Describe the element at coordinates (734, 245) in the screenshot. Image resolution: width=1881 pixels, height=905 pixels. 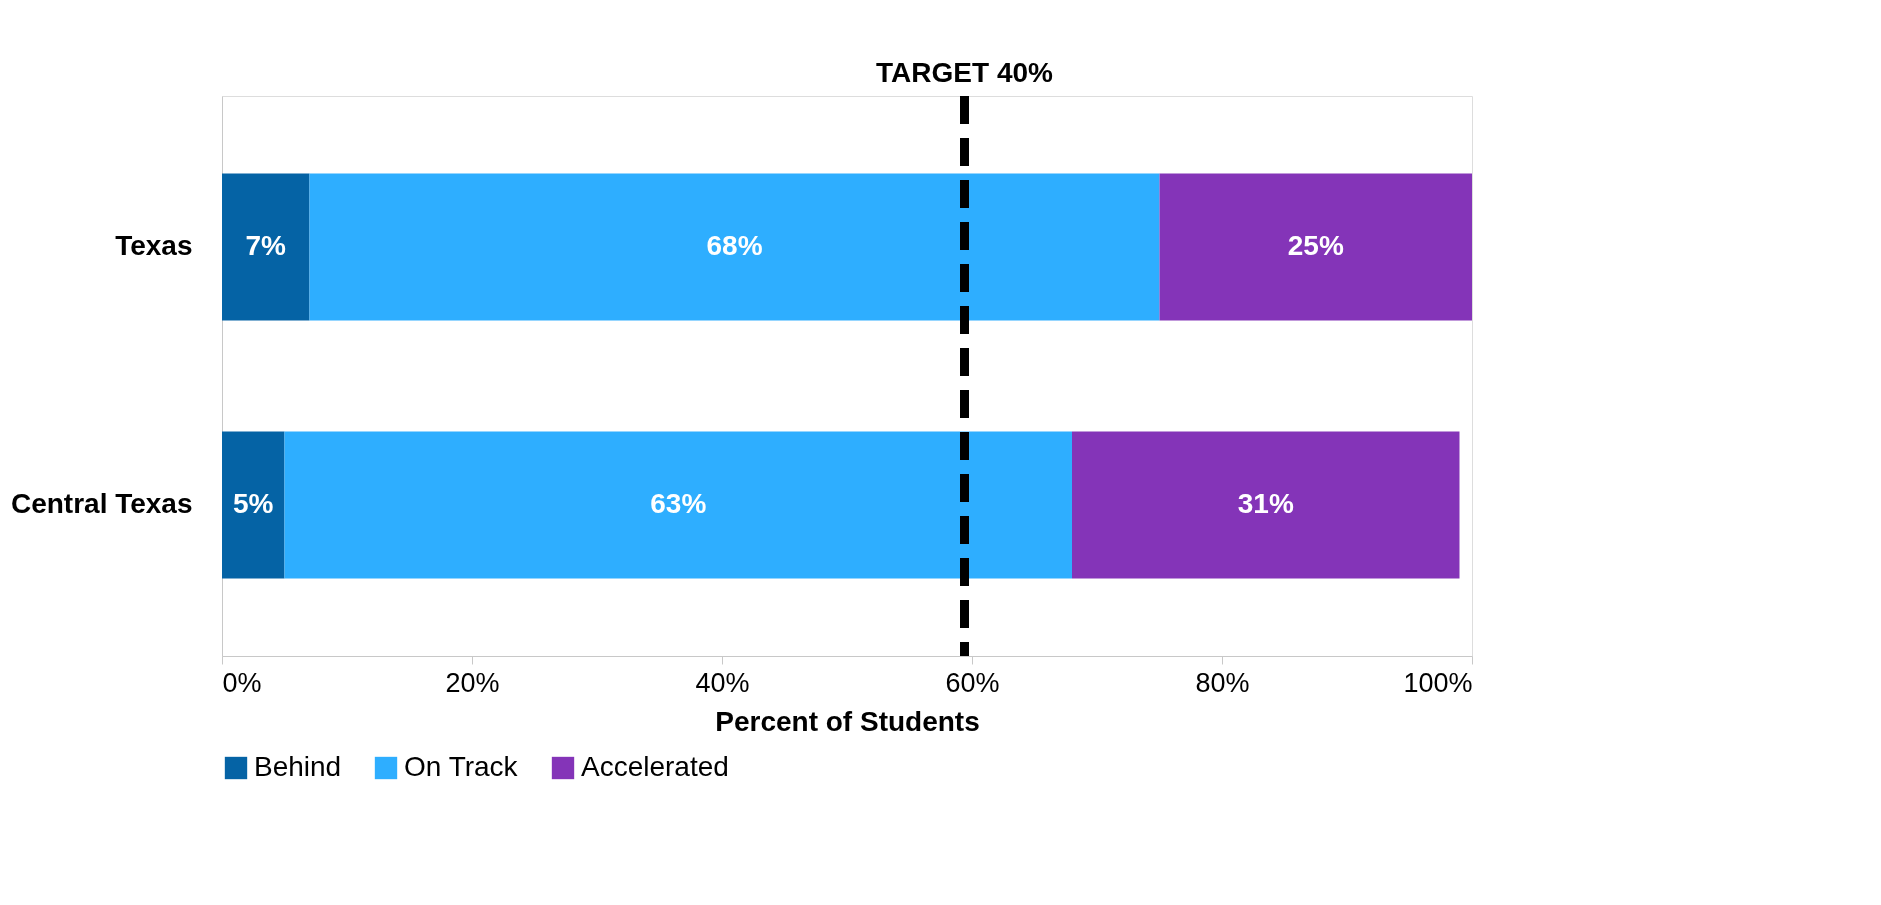
I see `data-label: 68%` at that location.